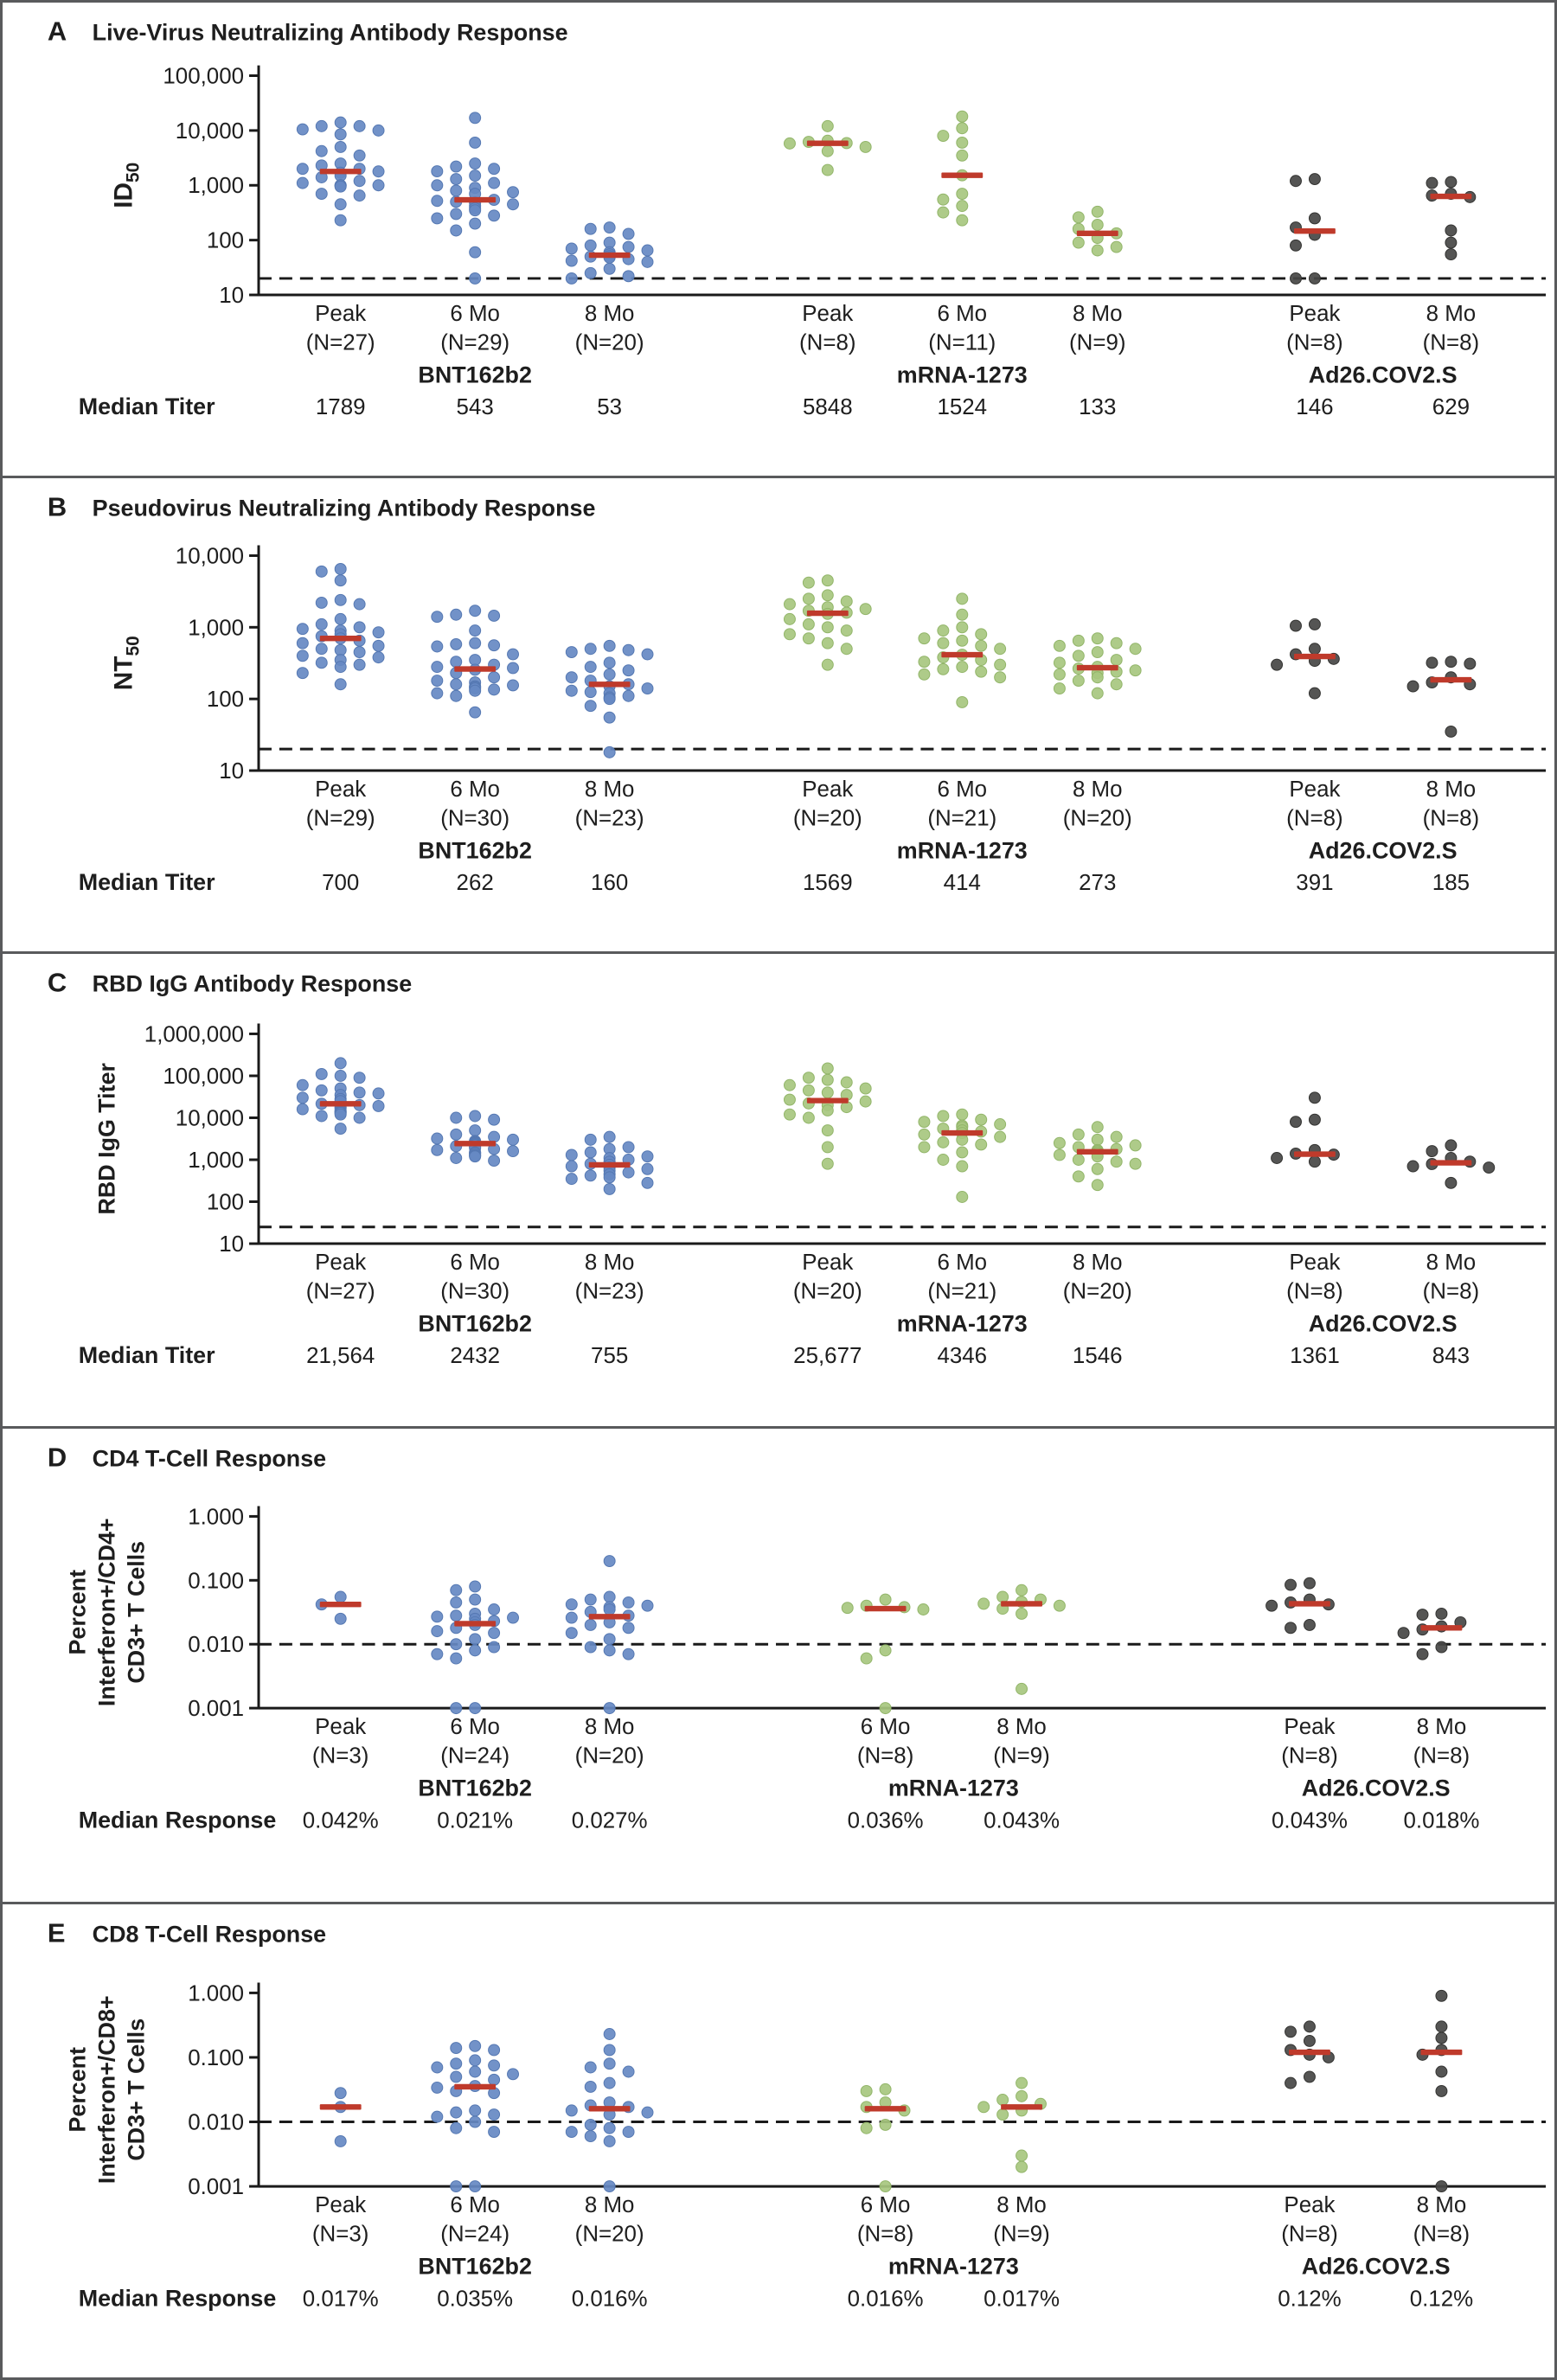 This screenshot has height=2380, width=1557. Describe the element at coordinates (340, 1356) in the screenshot. I see `group-median-value: 21,564` at that location.